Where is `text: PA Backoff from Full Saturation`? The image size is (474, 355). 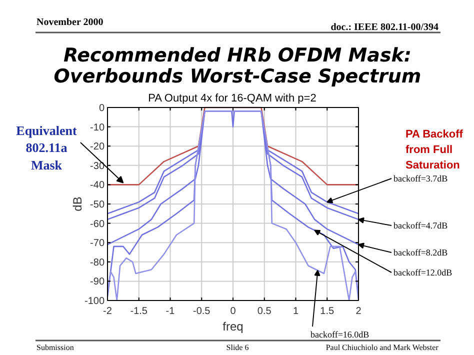
text: PA Backoff from Full Saturation is located at coordinates (435, 150).